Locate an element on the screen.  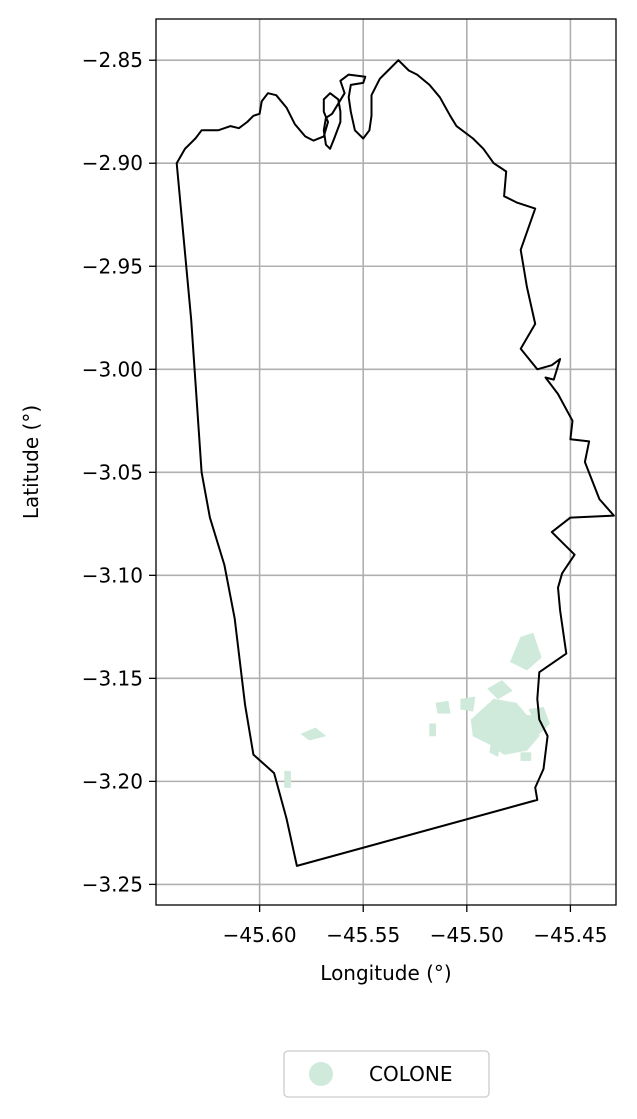
y-tick-label: −3.05 is located at coordinates (112, 472).